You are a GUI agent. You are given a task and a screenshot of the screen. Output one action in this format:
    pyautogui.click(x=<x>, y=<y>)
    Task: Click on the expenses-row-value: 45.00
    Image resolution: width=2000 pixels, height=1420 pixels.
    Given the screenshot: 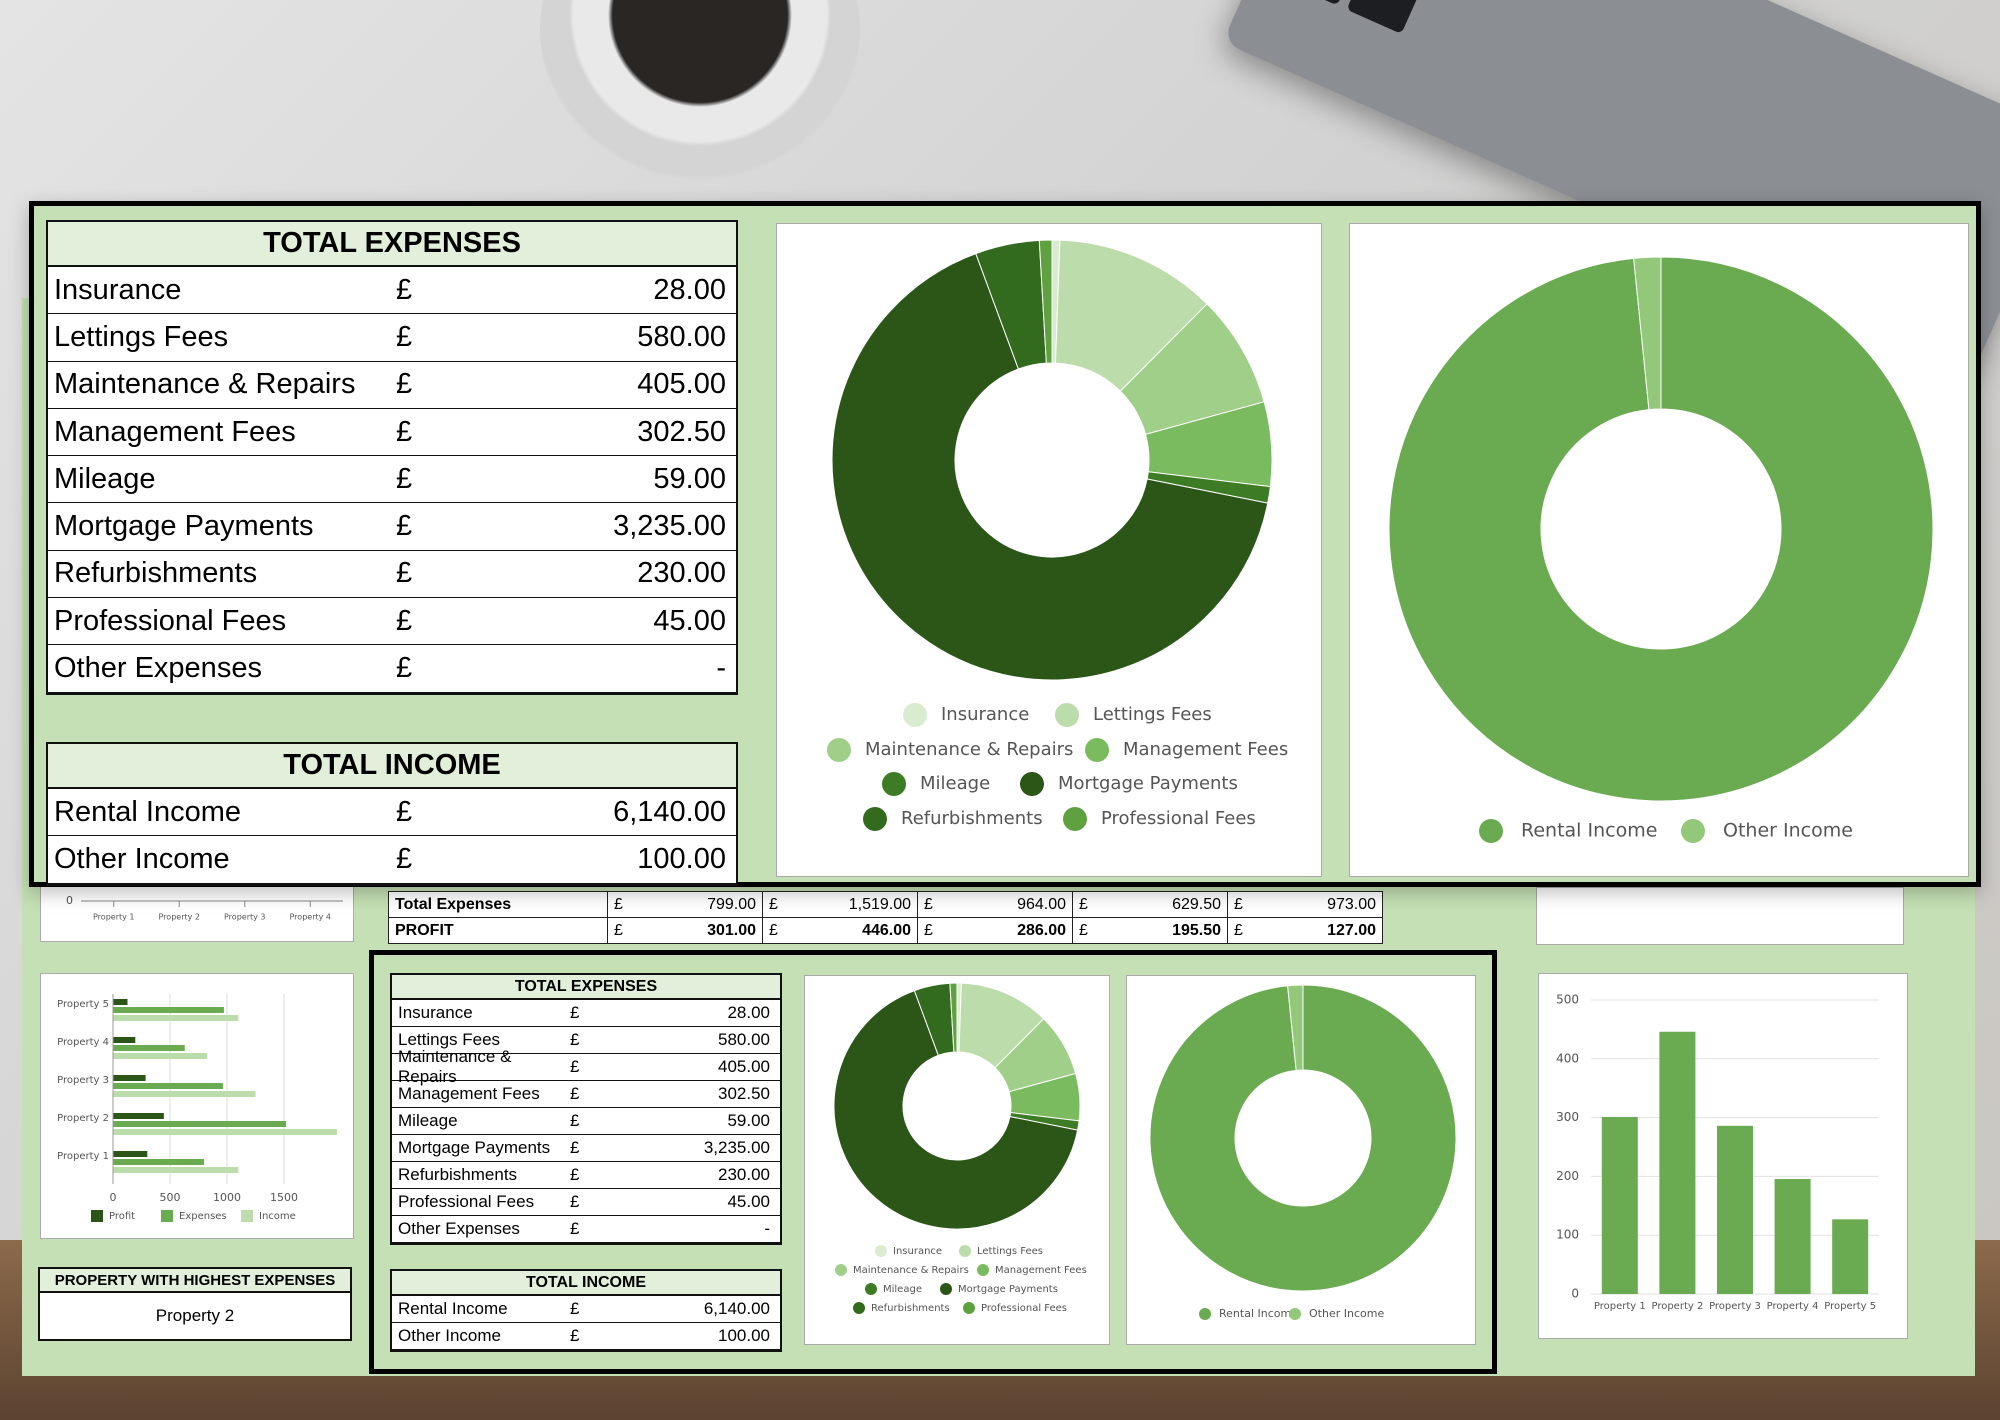 What is the action you would take?
    pyautogui.click(x=689, y=620)
    